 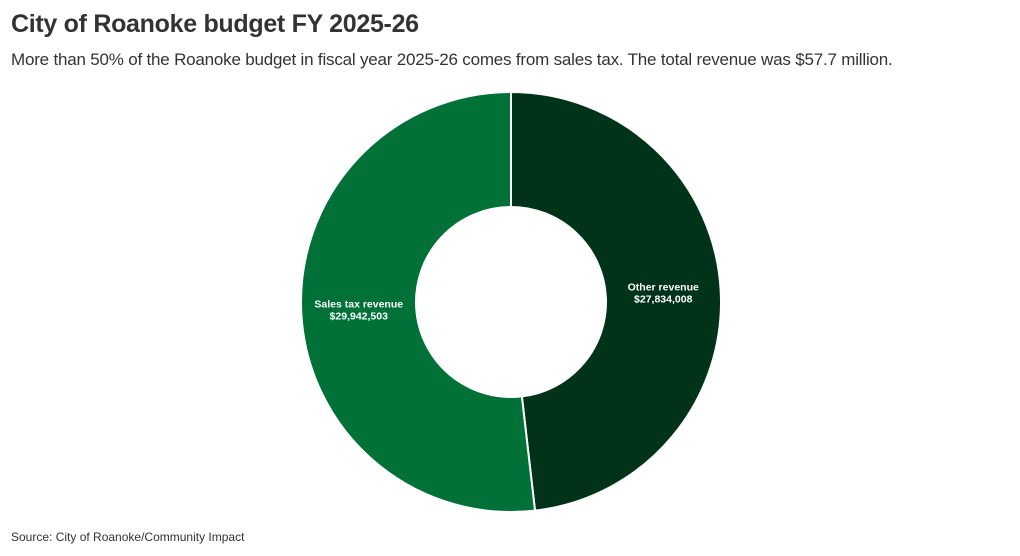 I want to click on slice-label-name: Sales tax revenue, so click(x=358, y=305).